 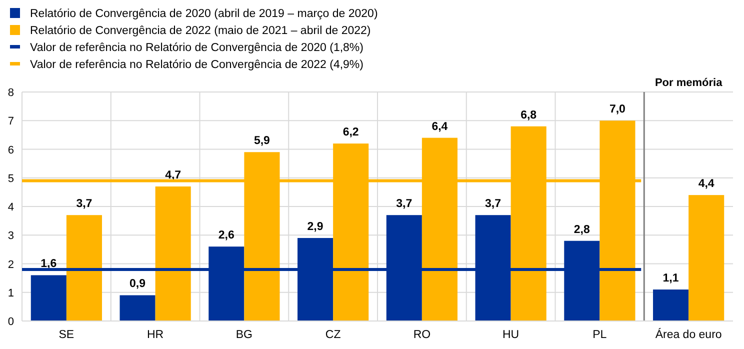 I want to click on y-tick-label: 4, so click(x=11, y=208).